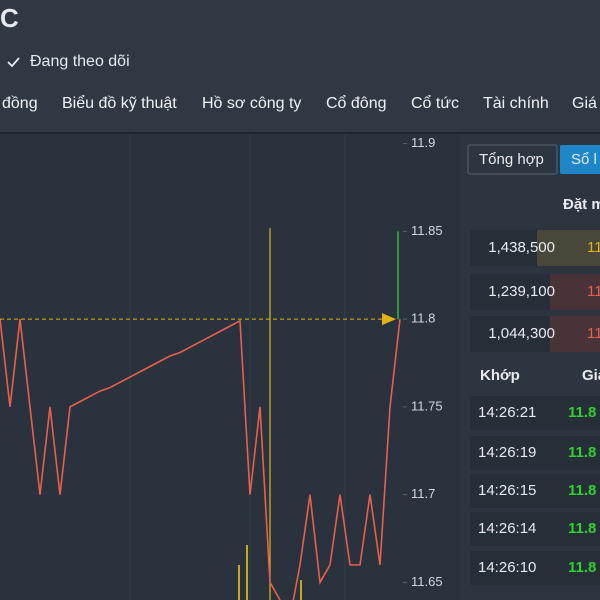 The image size is (600, 600). I want to click on tab-label: Sổ l, so click(584, 159).